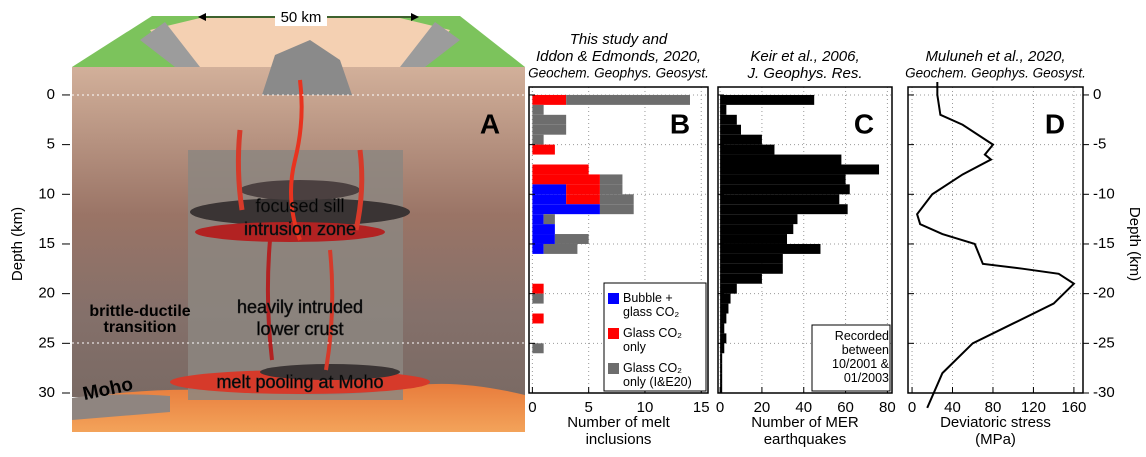 The height and width of the screenshot is (457, 1146). I want to click on panel-letter: C, so click(864, 123).